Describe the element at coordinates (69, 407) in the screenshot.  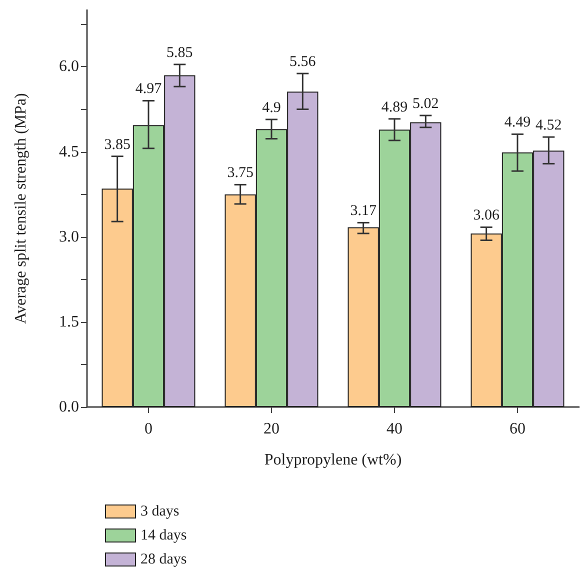
I see `y-tick-label: 0.0` at that location.